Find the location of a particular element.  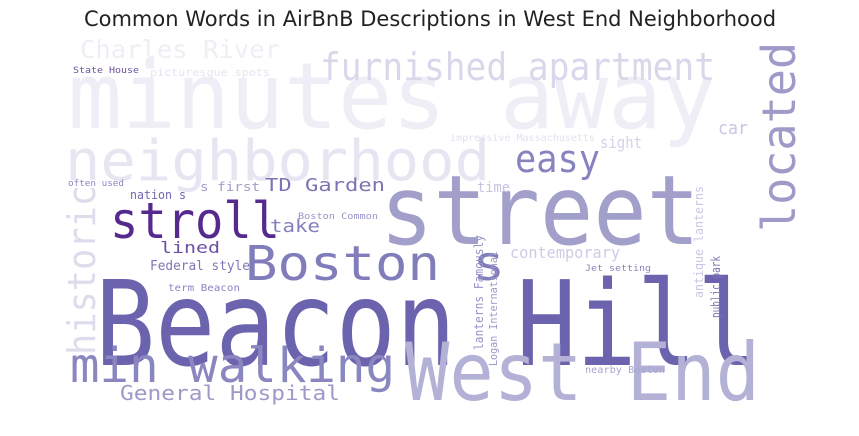

word: Boston s is located at coordinates (375, 264).